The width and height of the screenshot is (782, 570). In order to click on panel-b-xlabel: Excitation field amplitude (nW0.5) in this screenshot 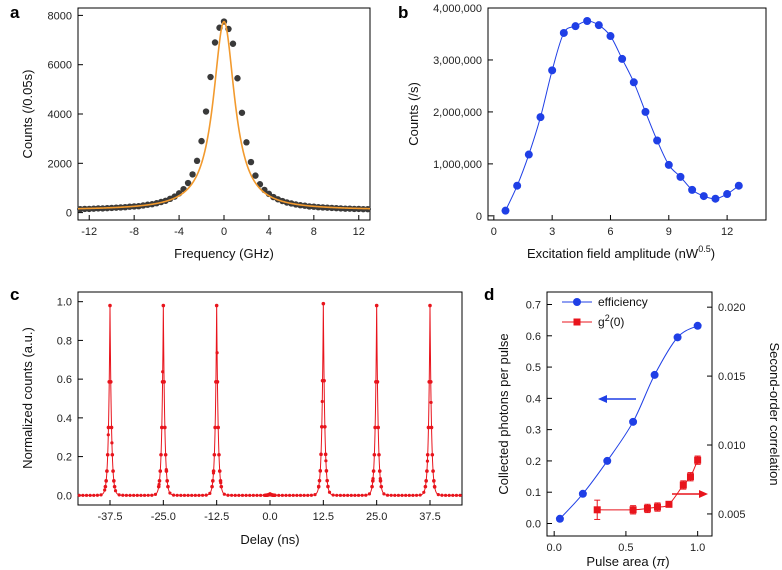, I will do `click(621, 252)`.